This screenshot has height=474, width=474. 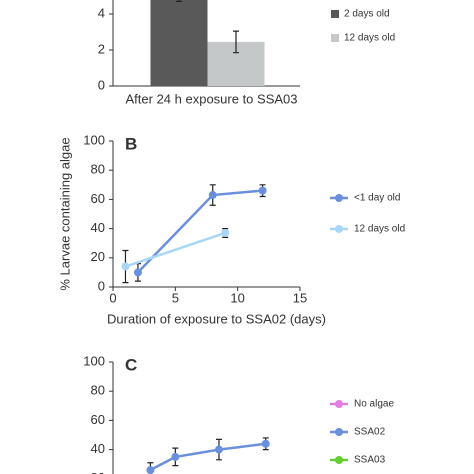 What do you see at coordinates (370, 460) in the screenshot?
I see `legend-label: SSA03` at bounding box center [370, 460].